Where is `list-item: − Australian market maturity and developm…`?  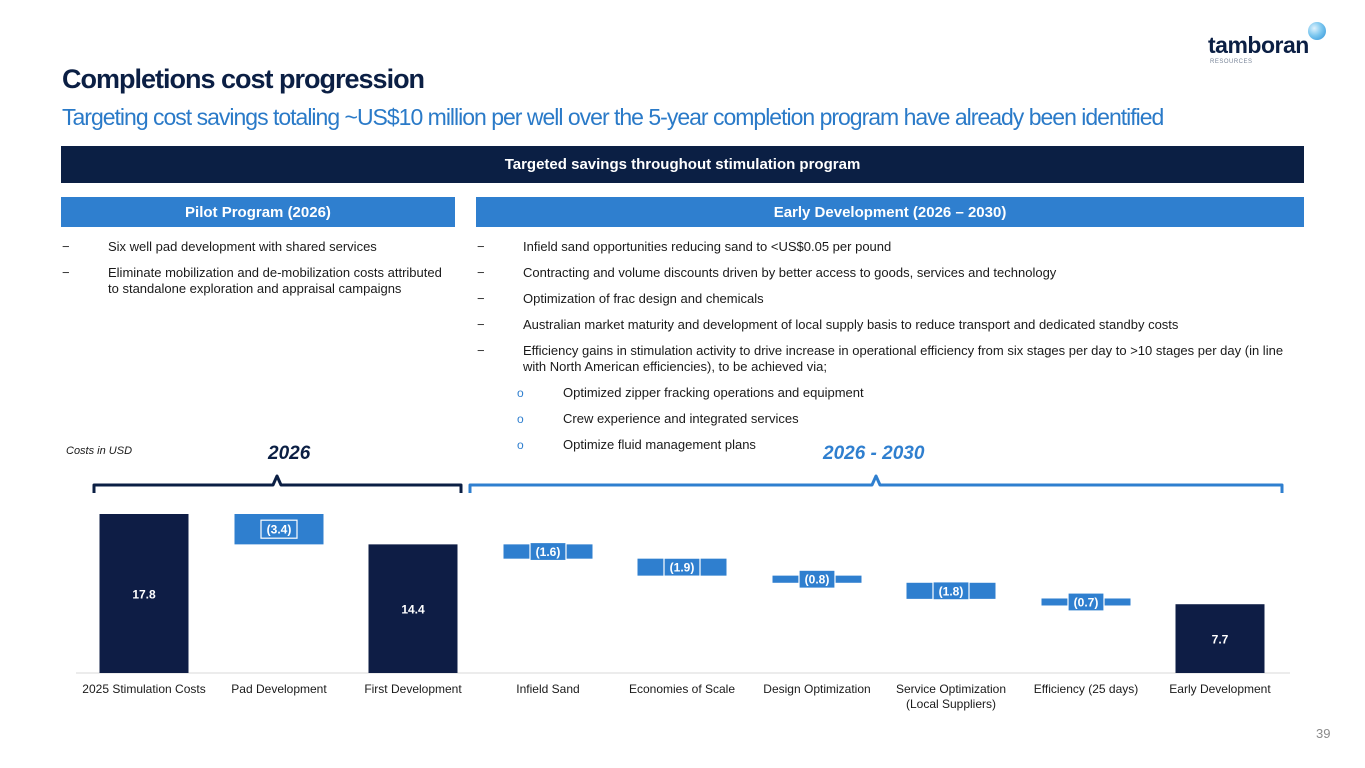
list-item: − Australian market maturity and developm… is located at coordinates (887, 325).